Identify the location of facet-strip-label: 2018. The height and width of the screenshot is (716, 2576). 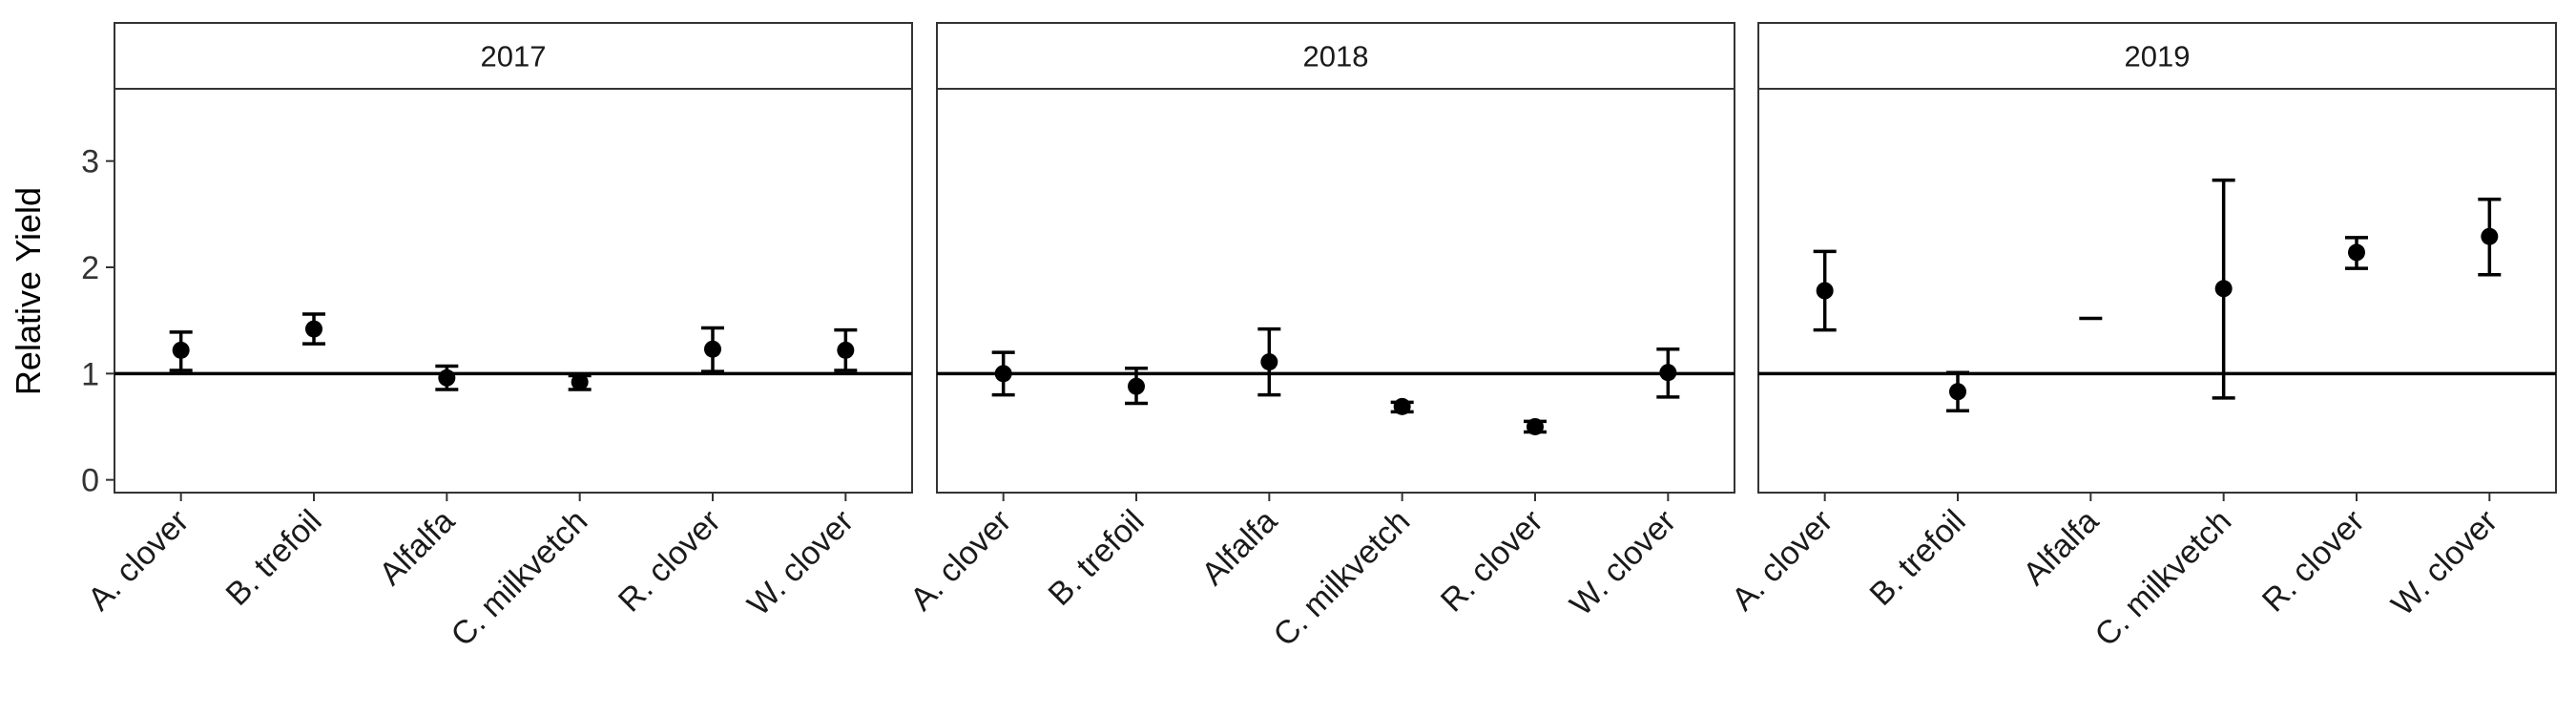
(1336, 57).